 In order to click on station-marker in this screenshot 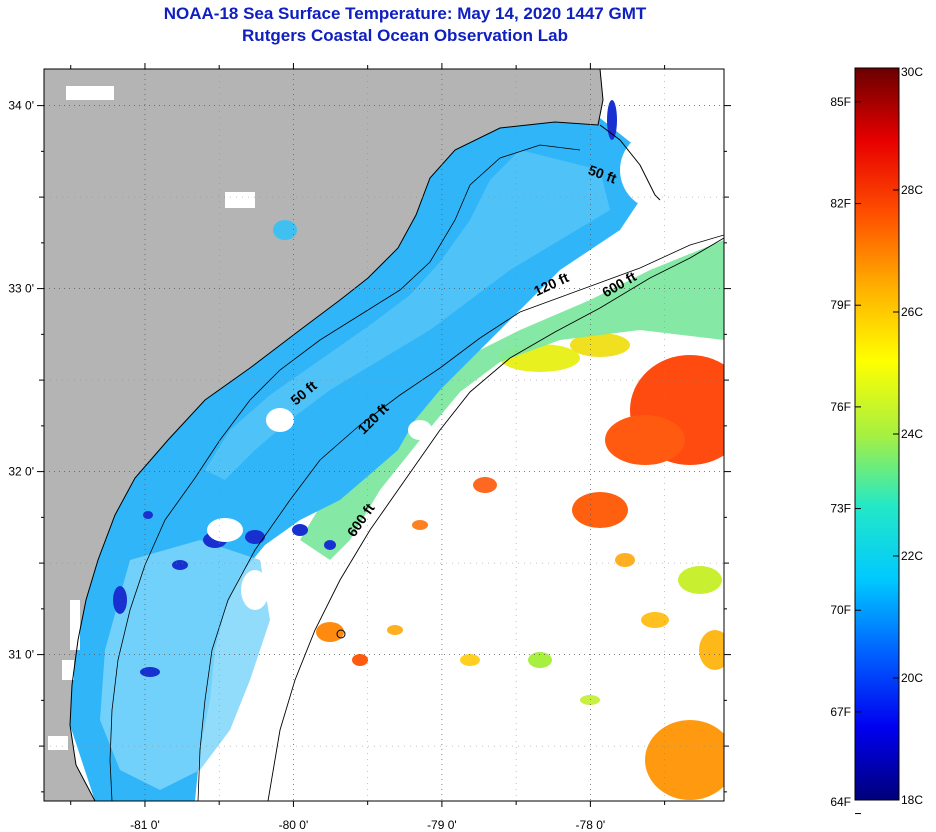, I will do `click(341, 634)`.